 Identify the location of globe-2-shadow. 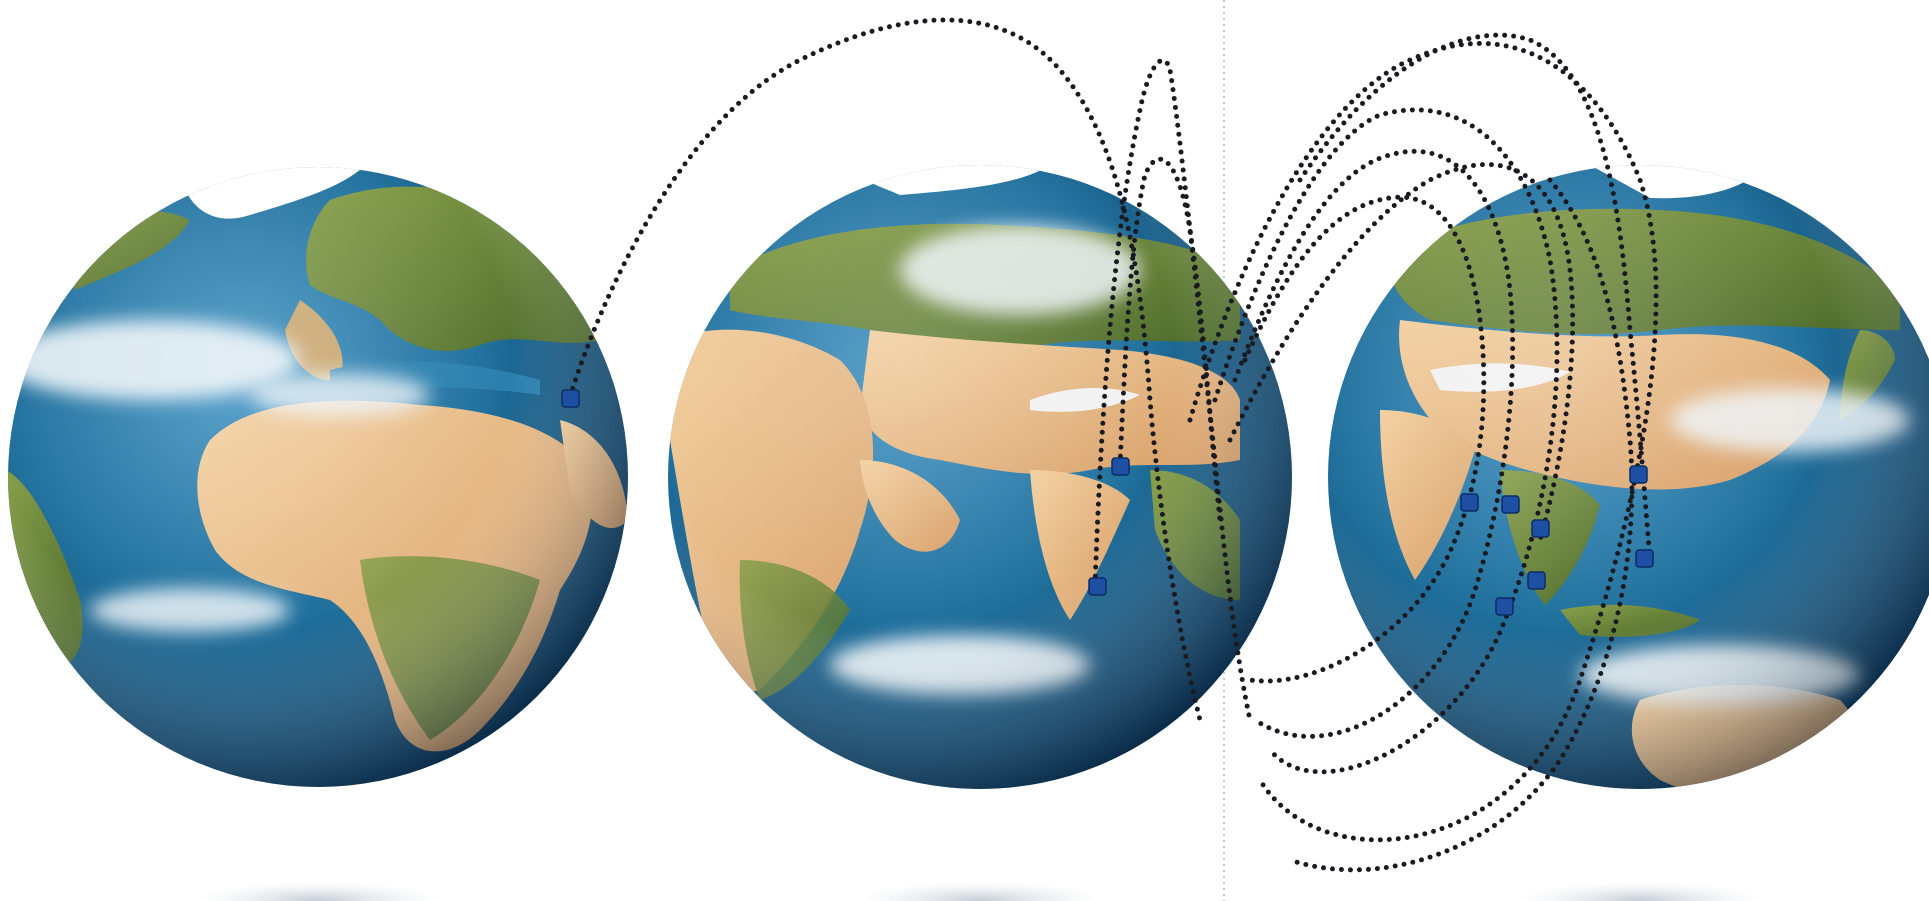
(980, 891).